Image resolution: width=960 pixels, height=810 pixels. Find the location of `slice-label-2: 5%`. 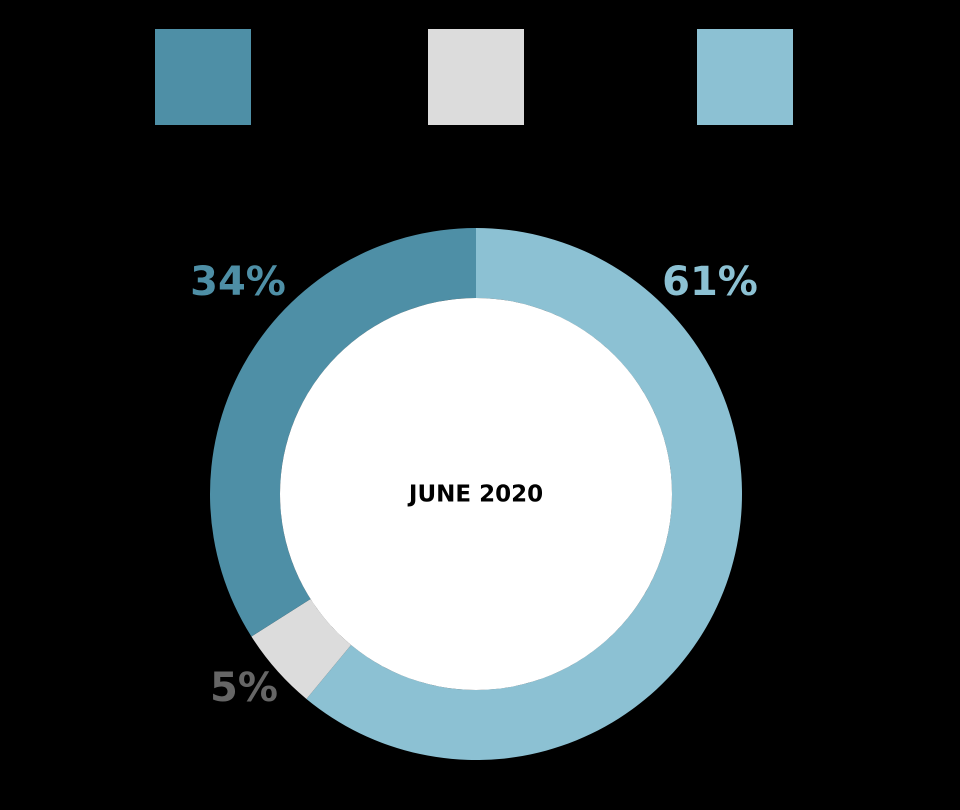

slice-label-2: 5% is located at coordinates (244, 688).